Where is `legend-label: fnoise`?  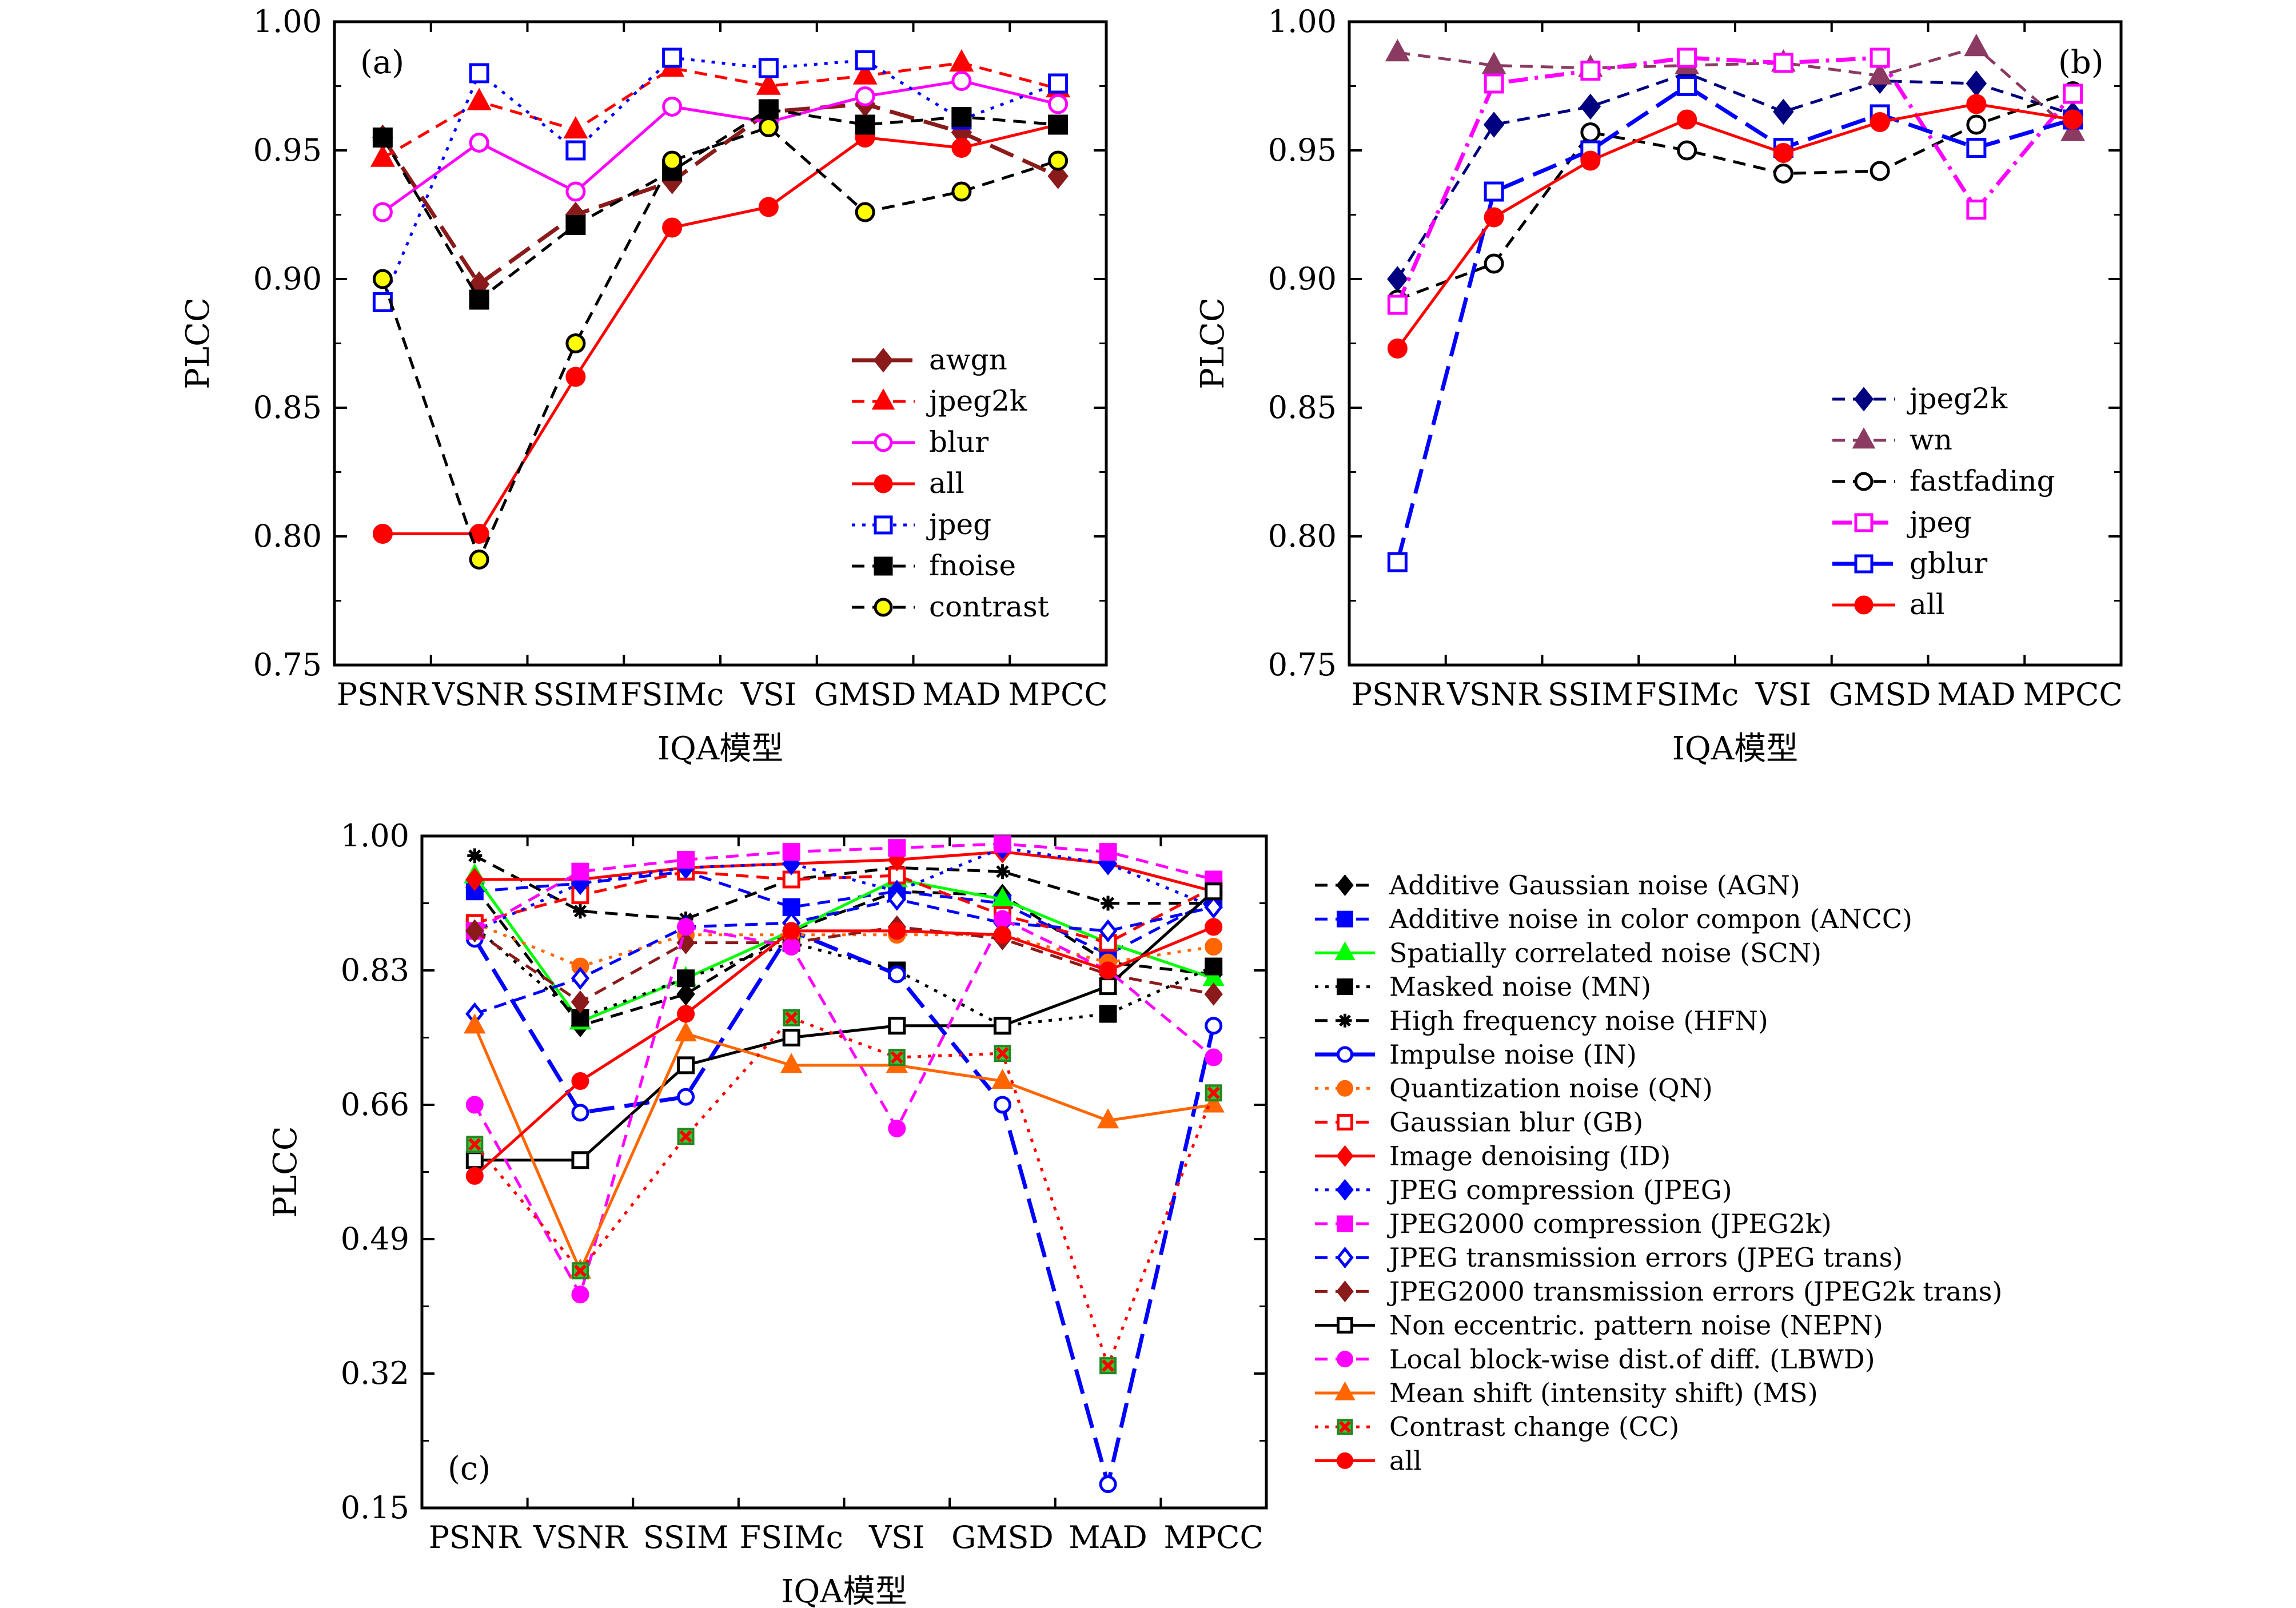
legend-label: fnoise is located at coordinates (973, 565).